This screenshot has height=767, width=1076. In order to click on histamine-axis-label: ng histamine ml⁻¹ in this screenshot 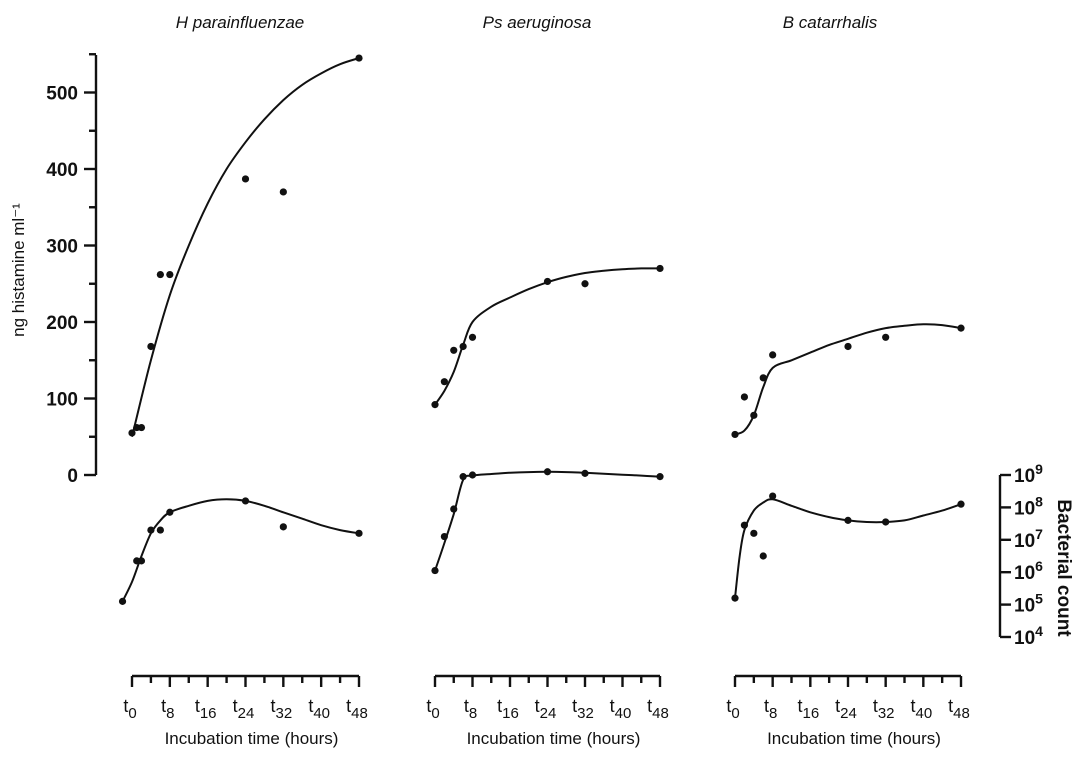, I will do `click(18, 270)`.